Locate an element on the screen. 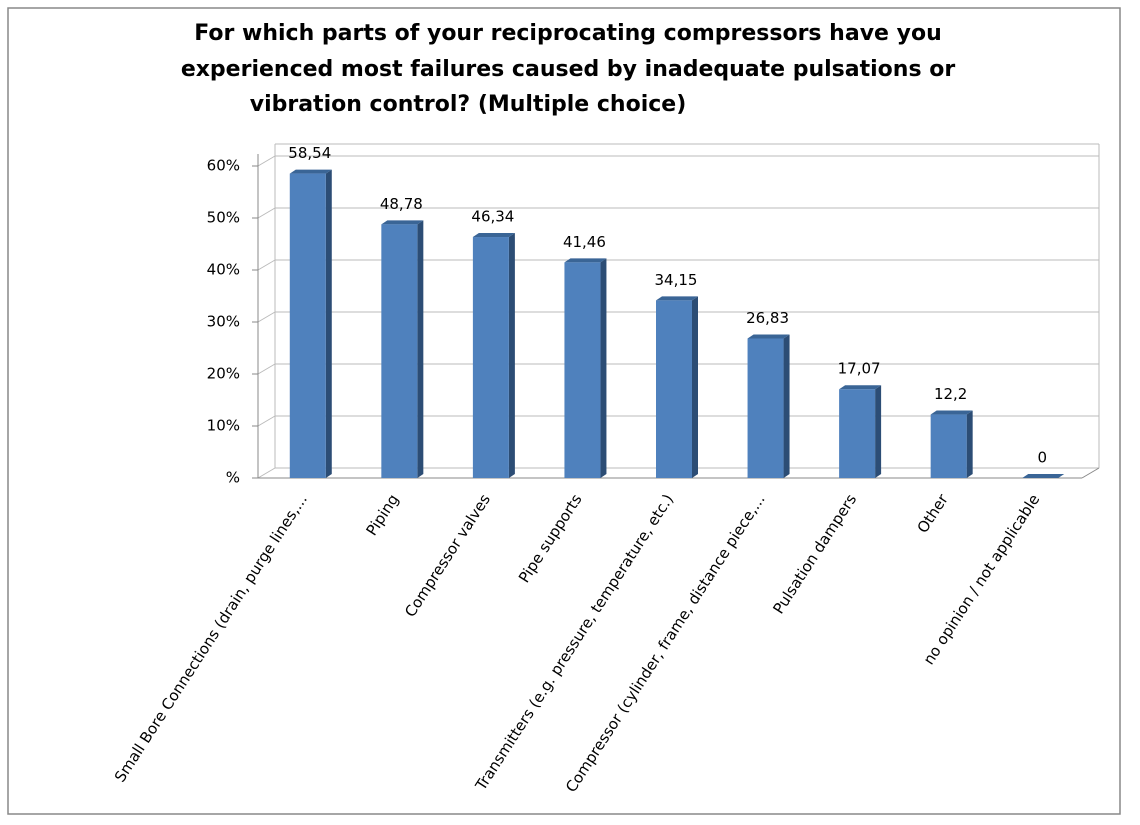  value-label: 46,34 is located at coordinates (492, 217).